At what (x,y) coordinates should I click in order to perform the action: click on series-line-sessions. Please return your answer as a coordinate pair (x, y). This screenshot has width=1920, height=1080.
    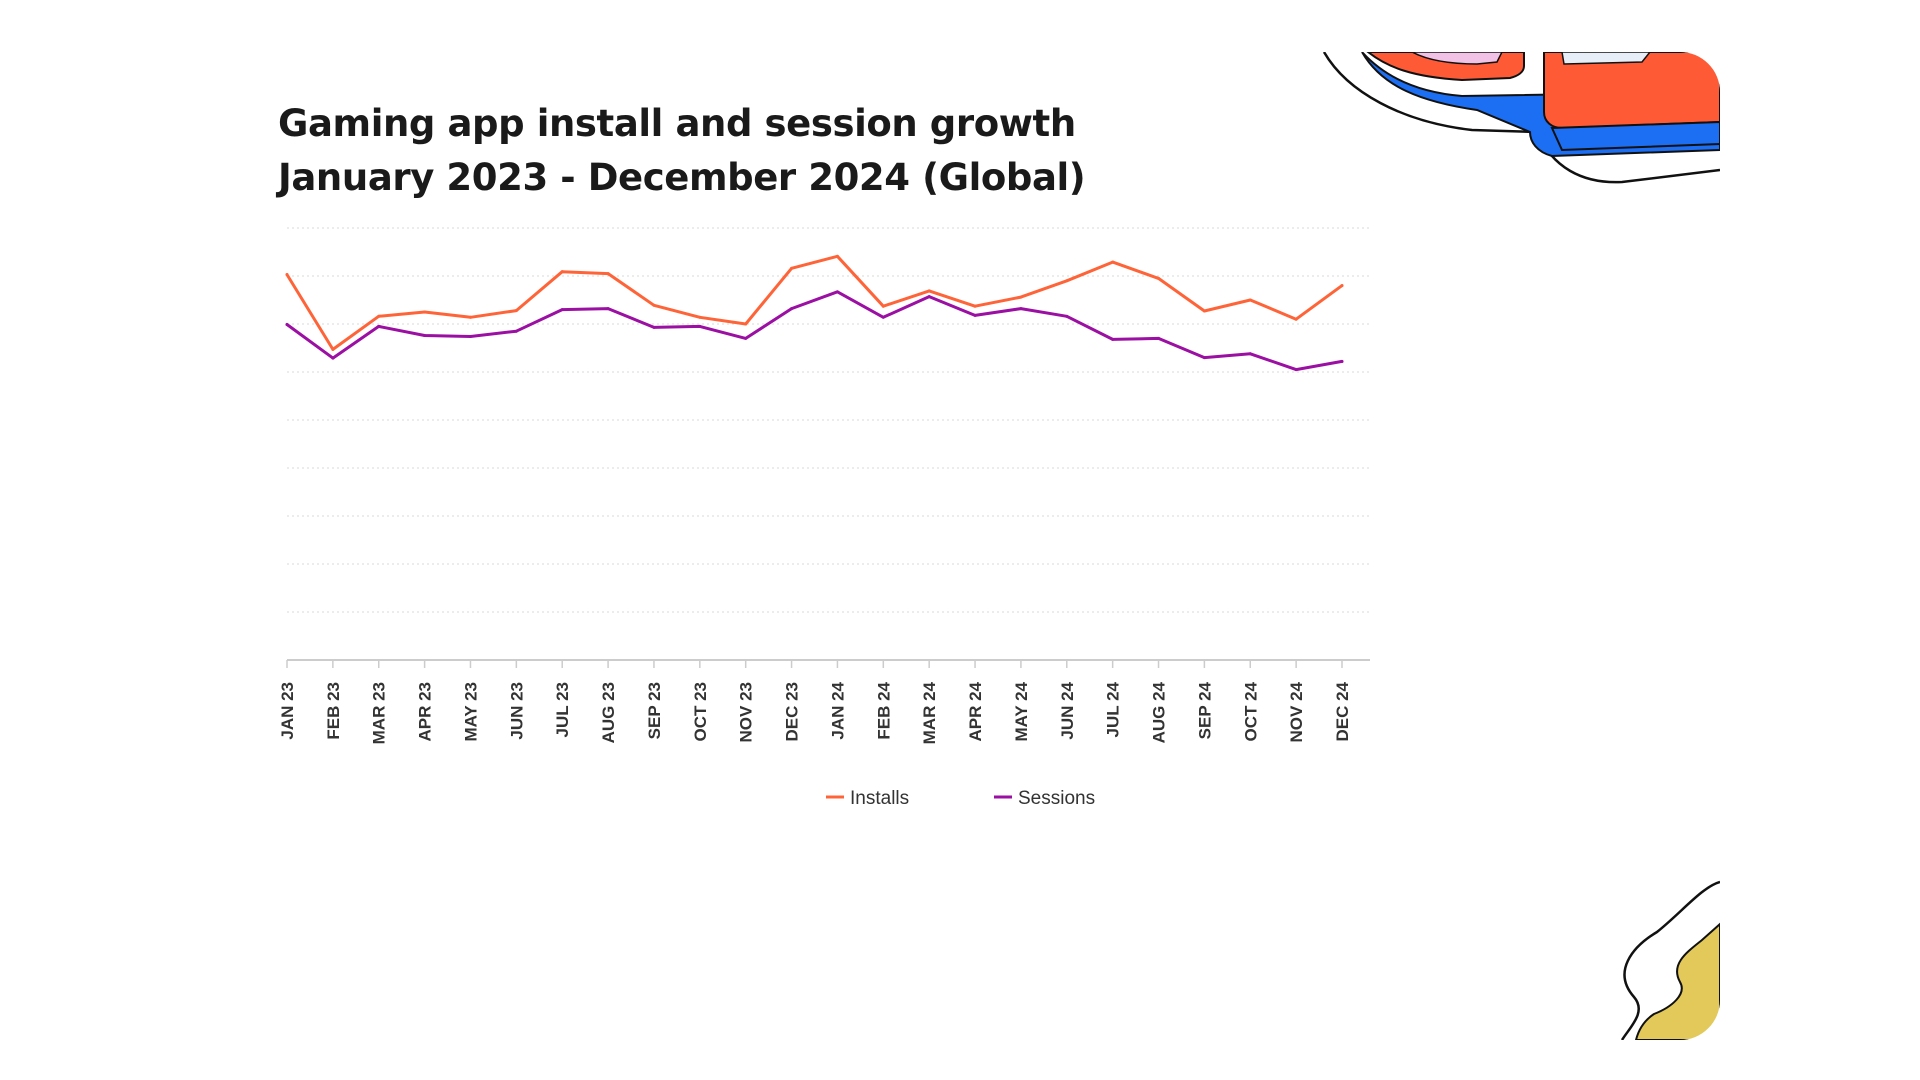
    Looking at the image, I should click on (814, 331).